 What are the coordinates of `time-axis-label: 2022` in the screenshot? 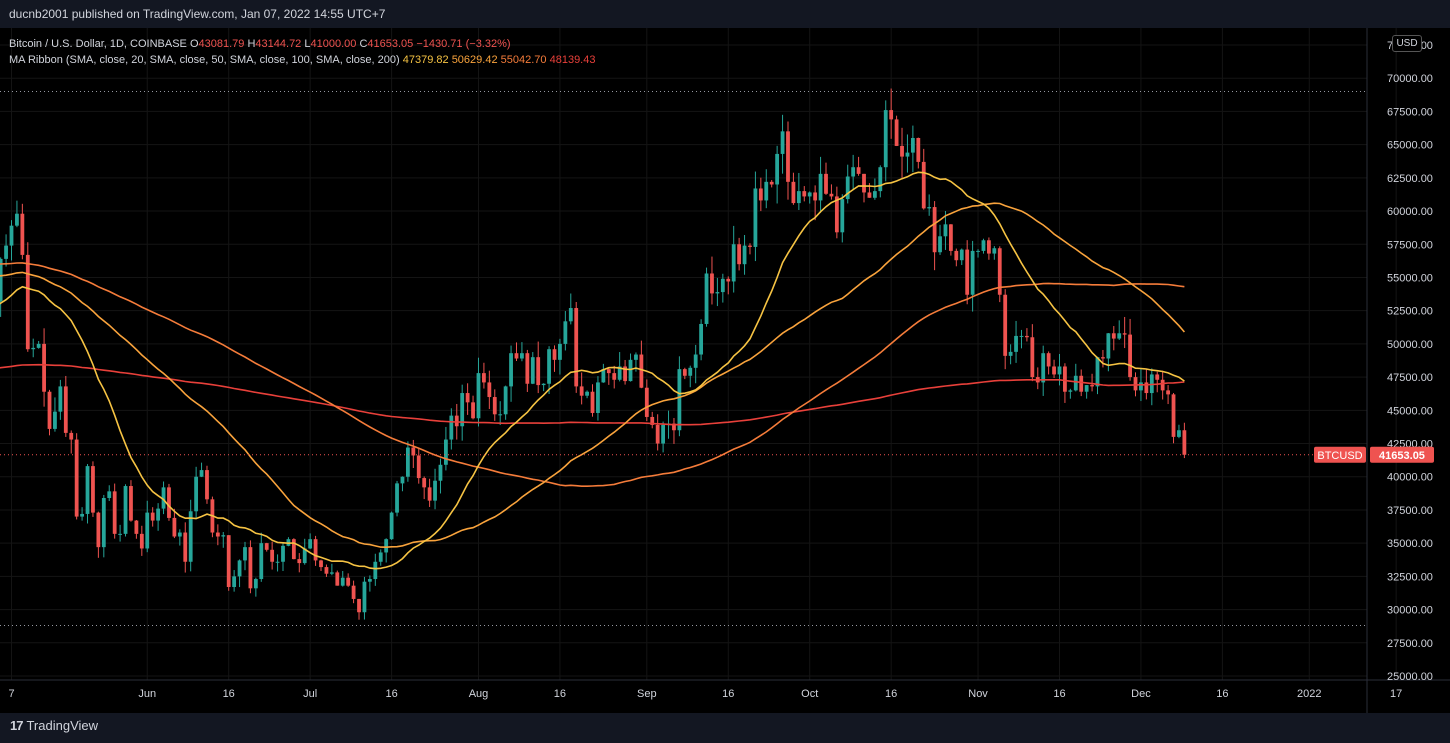 It's located at (1309, 694).